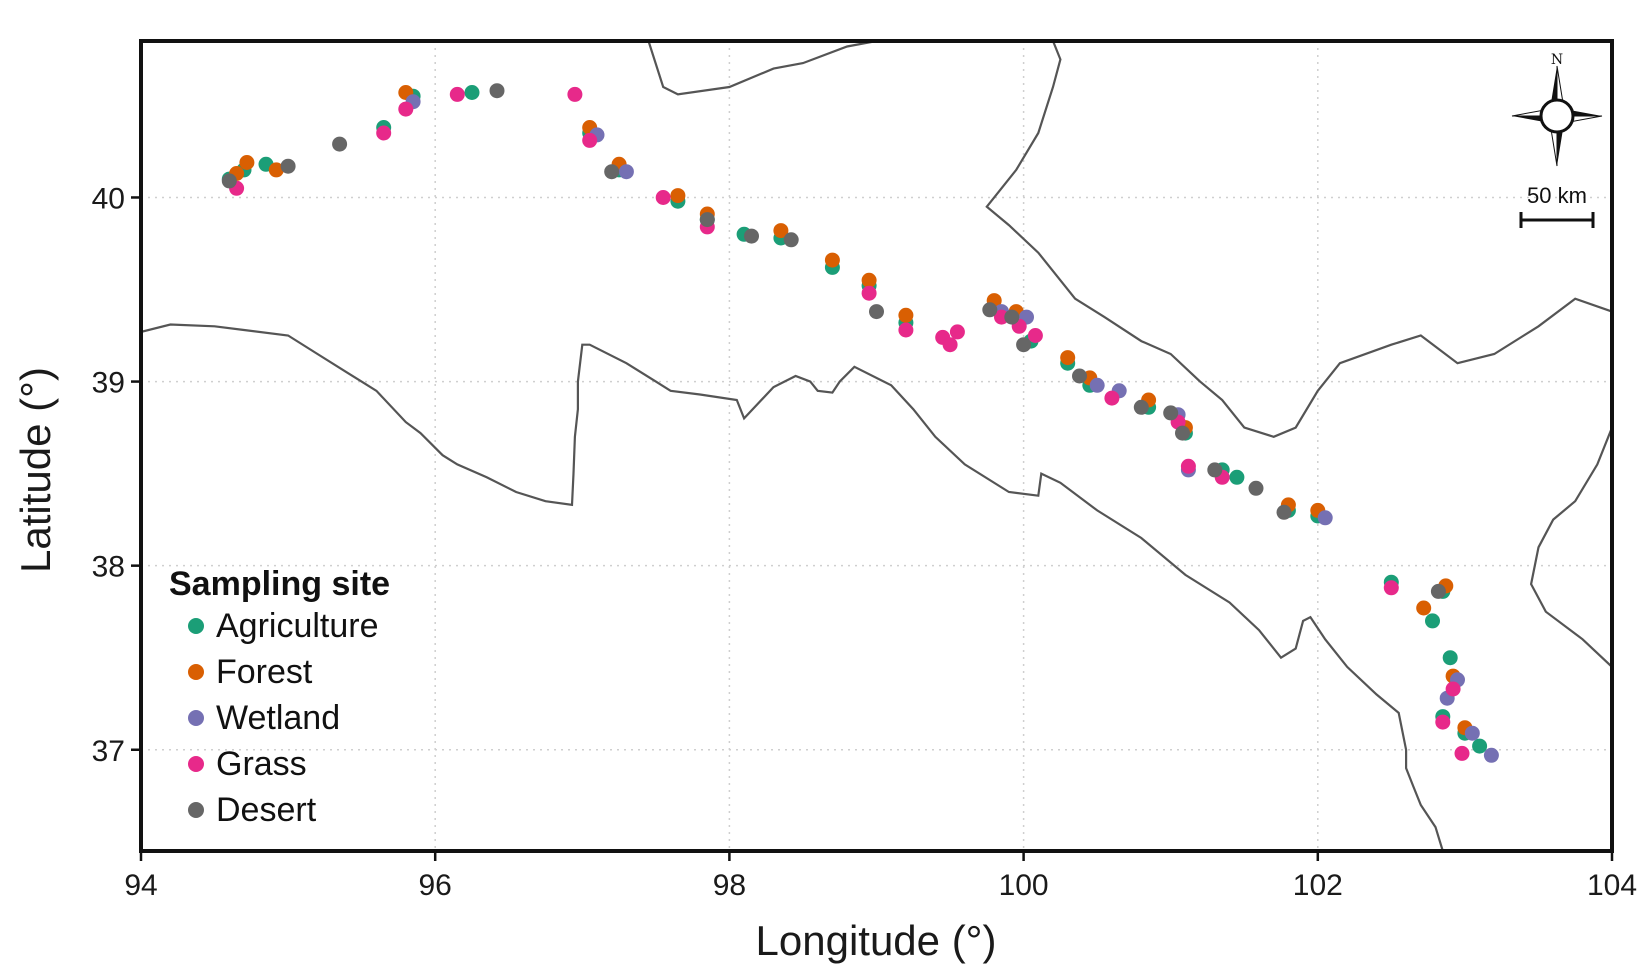 The height and width of the screenshot is (970, 1638). Describe the element at coordinates (278, 718) in the screenshot. I see `legend-label-wetland: Wetland` at that location.